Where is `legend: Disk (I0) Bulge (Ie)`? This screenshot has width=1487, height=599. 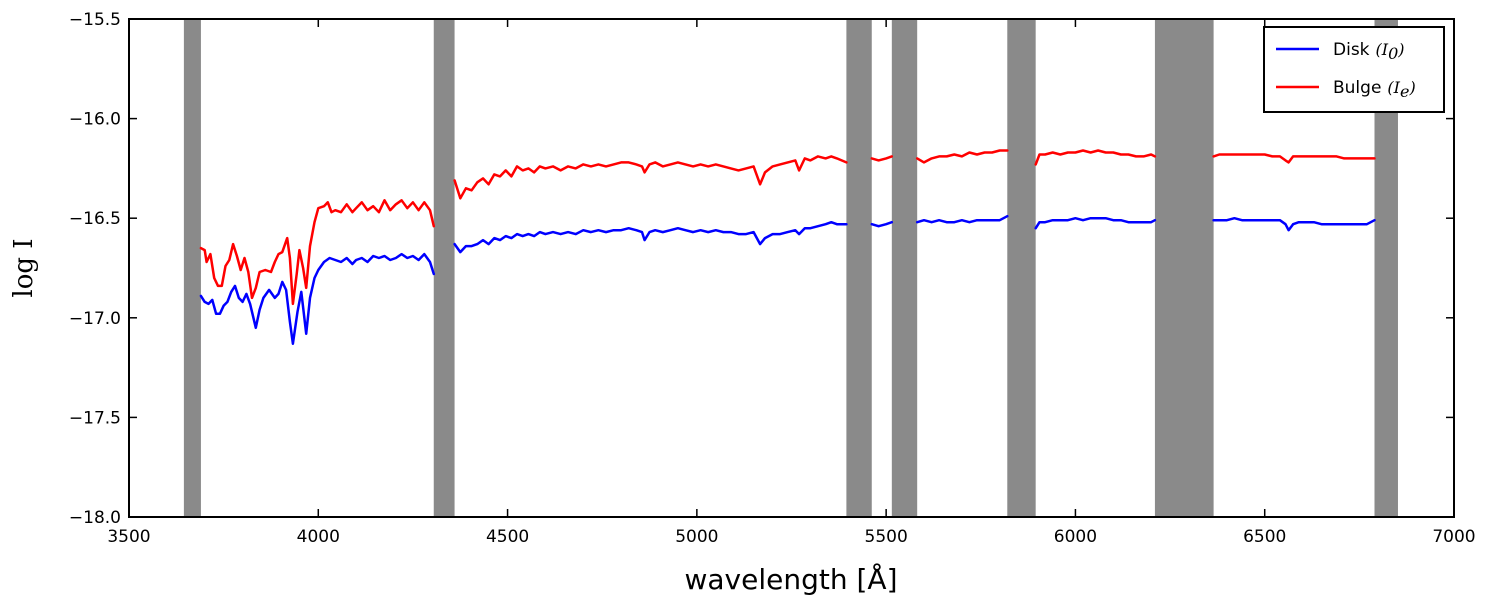
legend: Disk (I0) Bulge (Ie) is located at coordinates (1354, 69).